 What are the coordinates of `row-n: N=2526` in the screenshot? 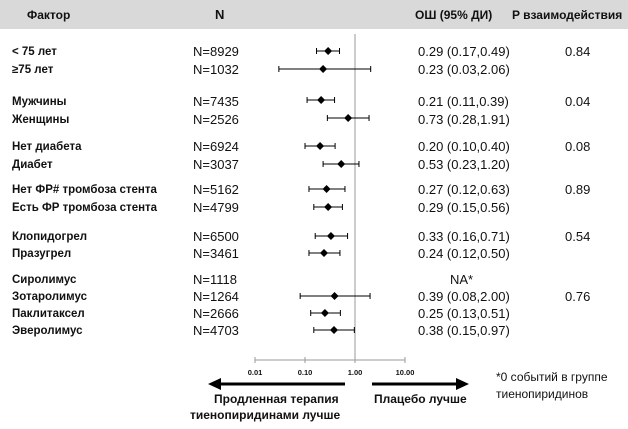 It's located at (216, 119).